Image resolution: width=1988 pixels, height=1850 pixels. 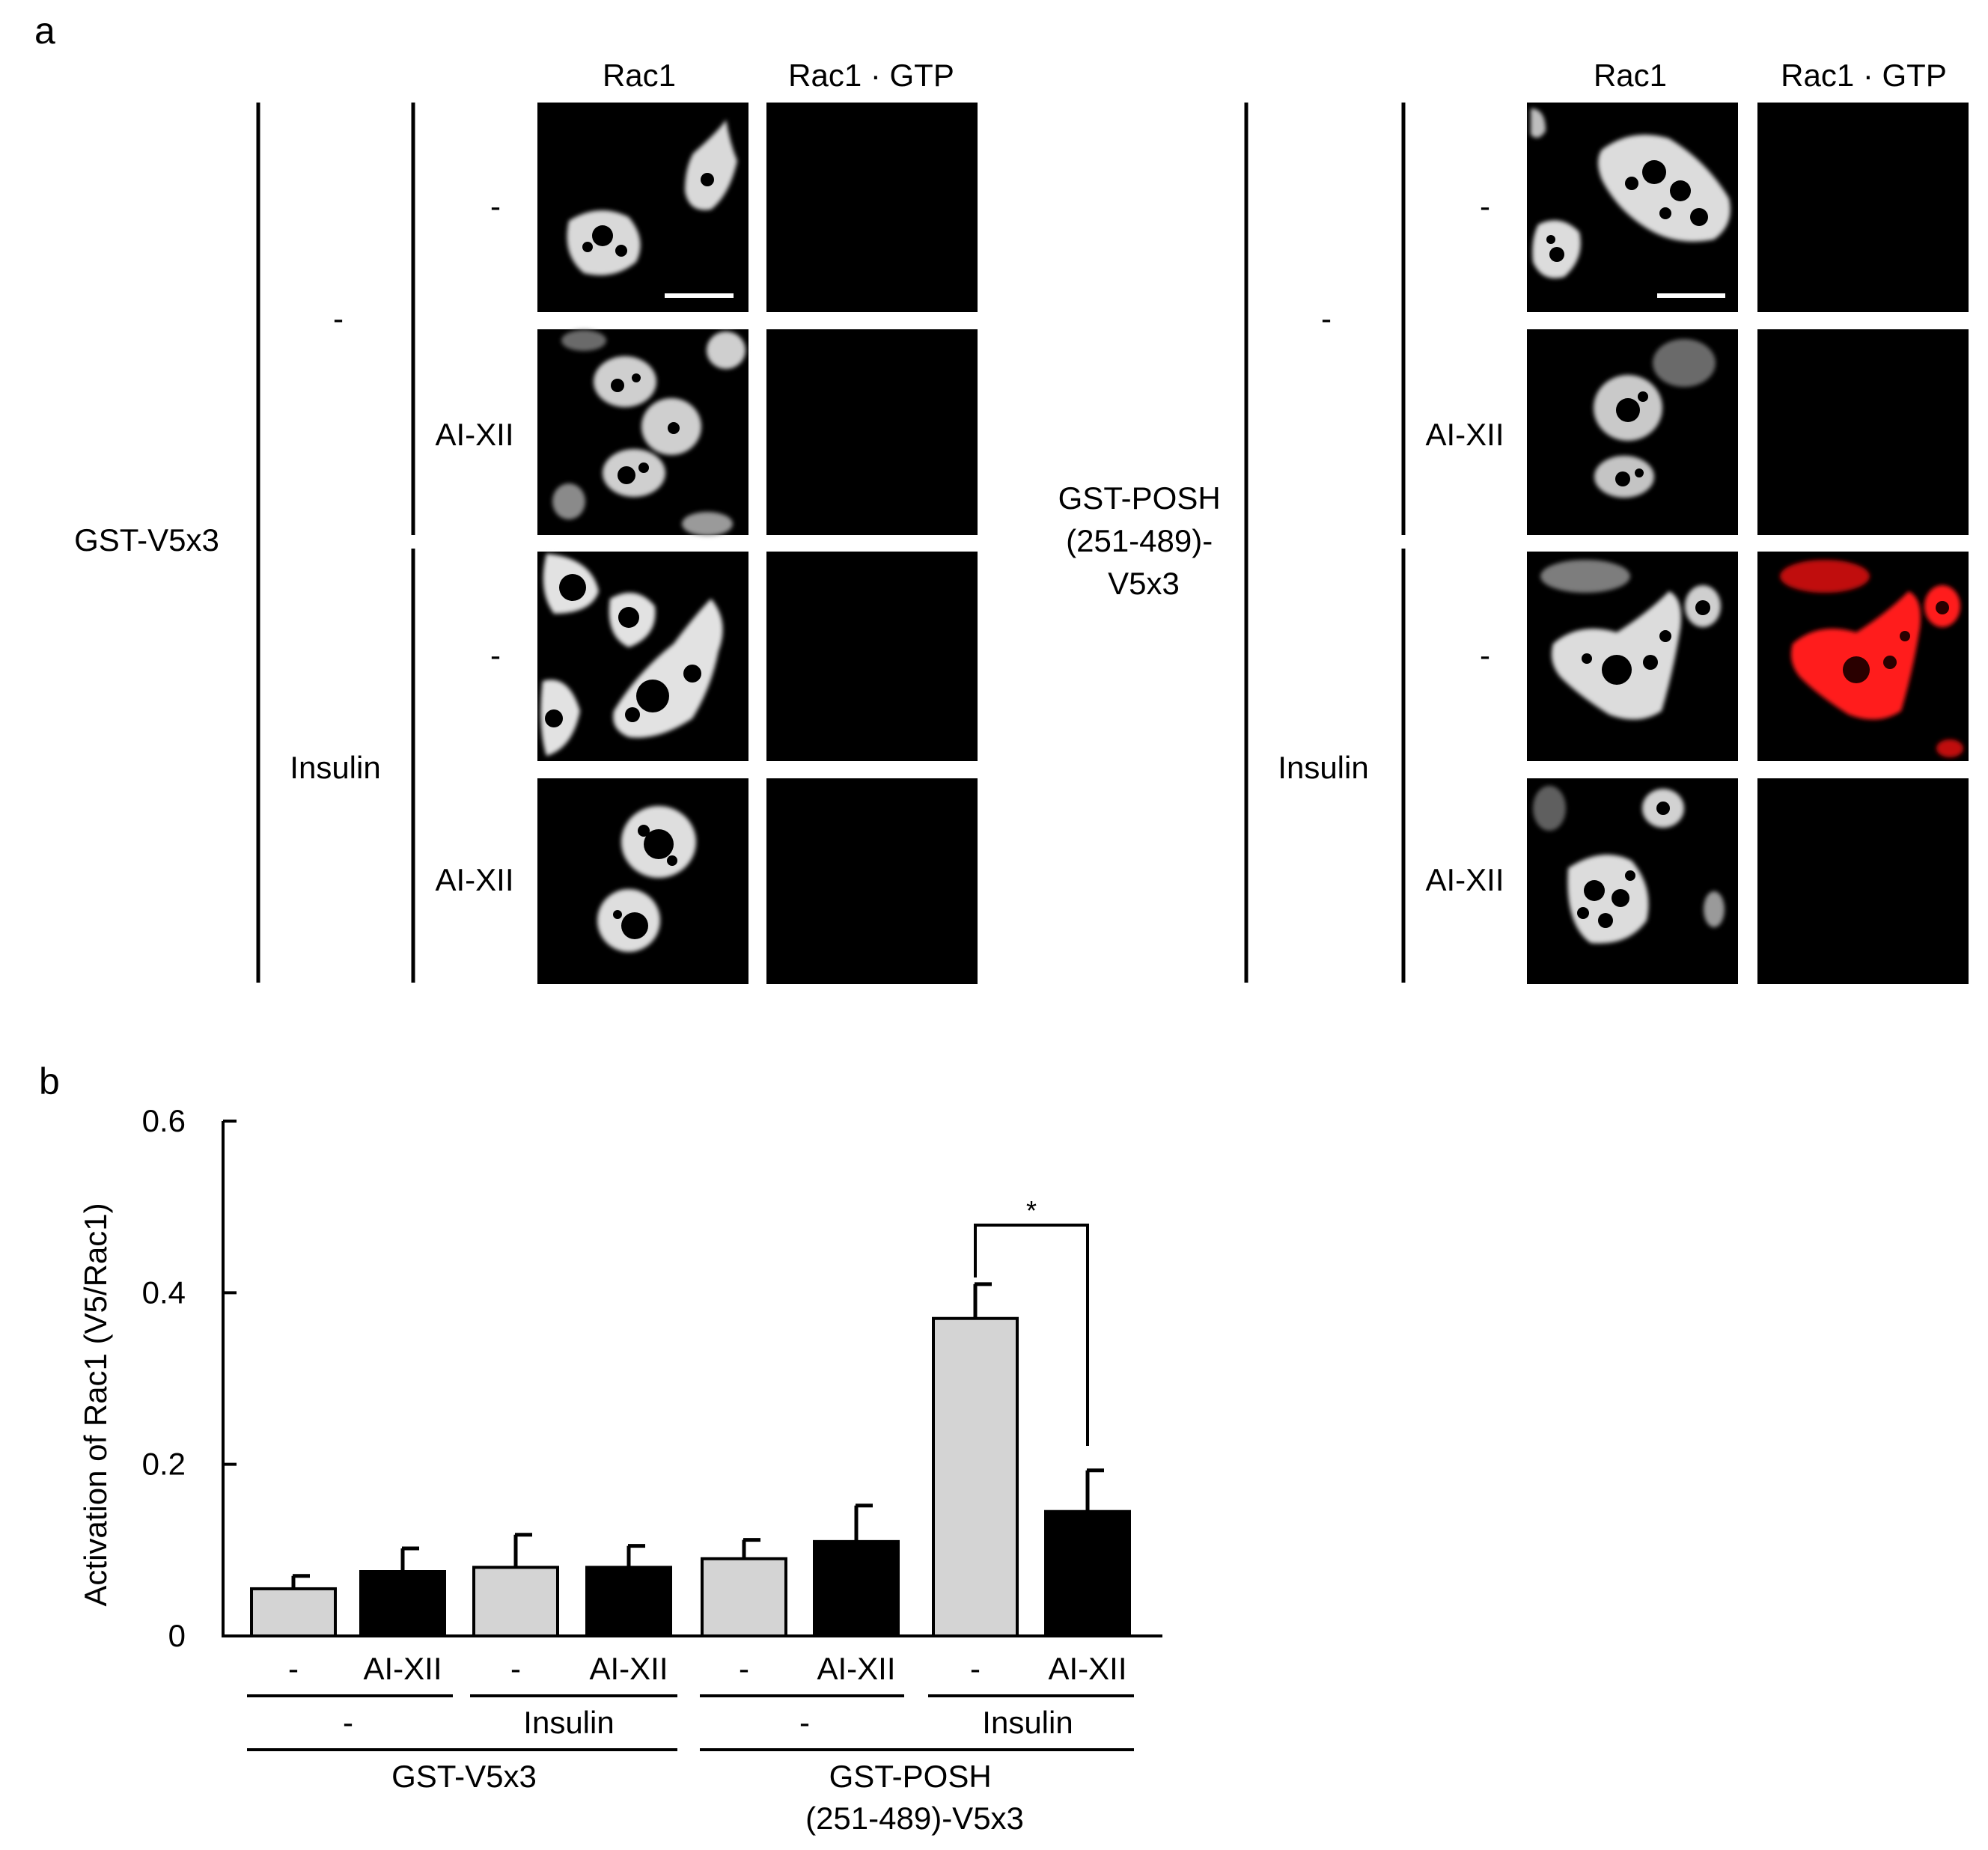 What do you see at coordinates (914, 1797) in the screenshot?
I see `x-label-construct: GST-POSH (251-489)-V5x3` at bounding box center [914, 1797].